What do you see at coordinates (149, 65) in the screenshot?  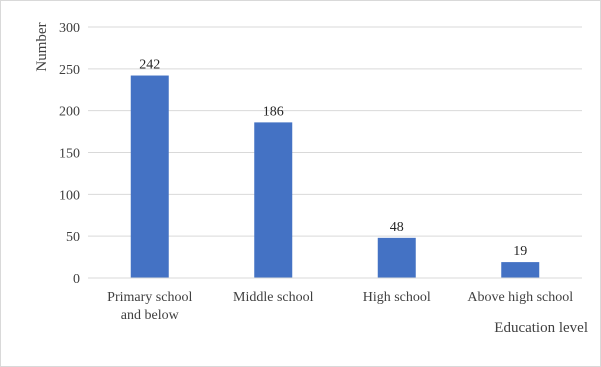 I see `data-label: 242` at bounding box center [149, 65].